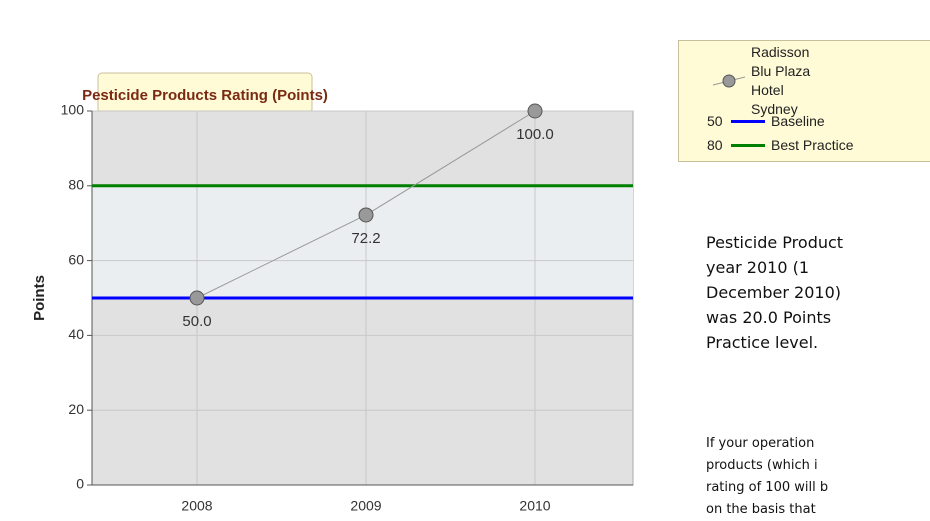 This screenshot has width=930, height=521. I want to click on legend-label: Radisson Blu Plaza Hotel Sydney, so click(781, 80).